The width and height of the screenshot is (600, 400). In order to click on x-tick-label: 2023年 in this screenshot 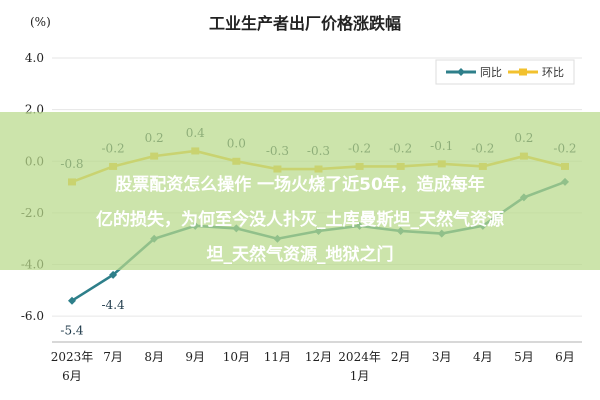, I will do `click(72, 357)`.